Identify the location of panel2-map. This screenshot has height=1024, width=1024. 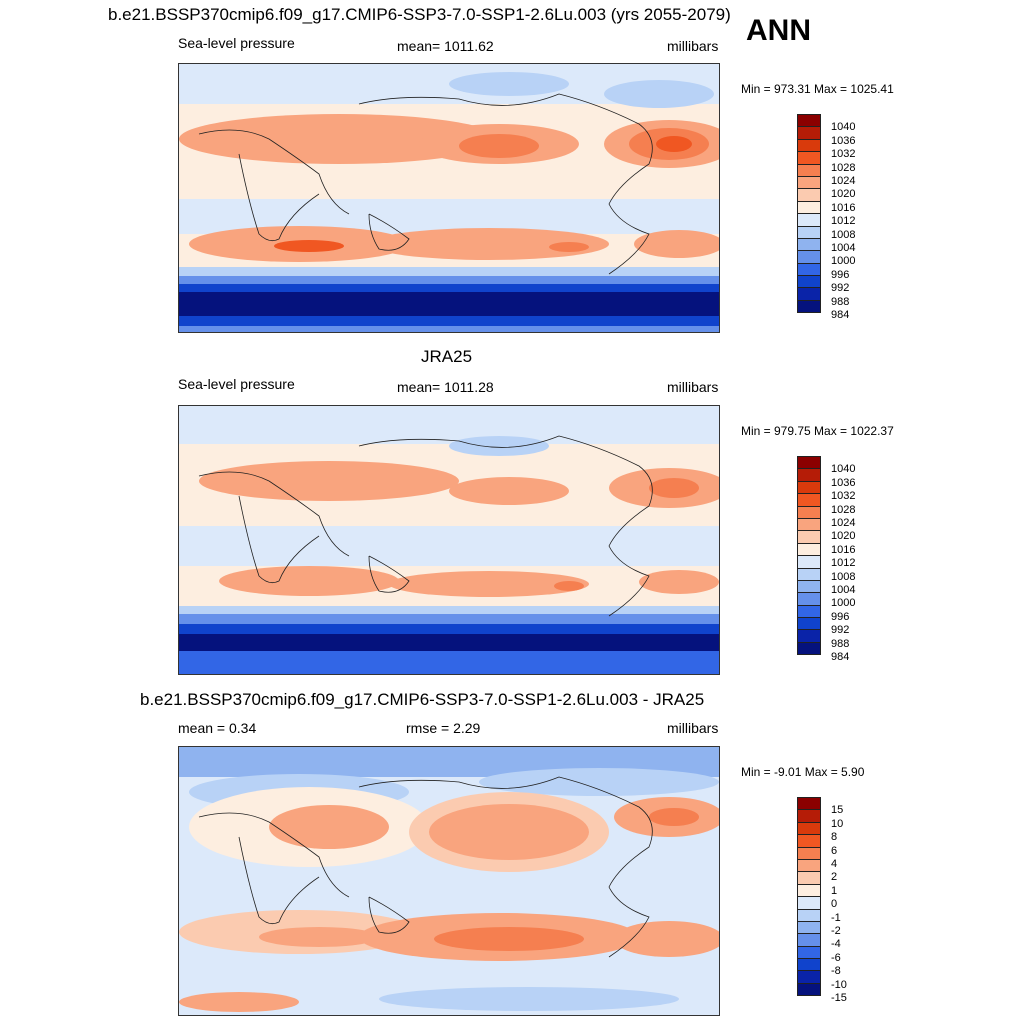
(449, 540).